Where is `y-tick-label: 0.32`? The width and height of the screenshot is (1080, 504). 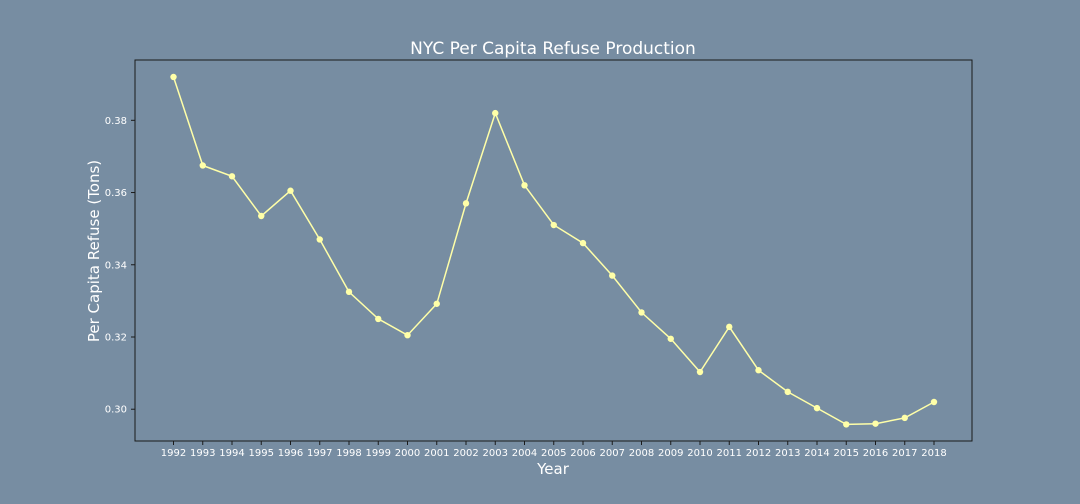
y-tick-label: 0.32 is located at coordinates (116, 337).